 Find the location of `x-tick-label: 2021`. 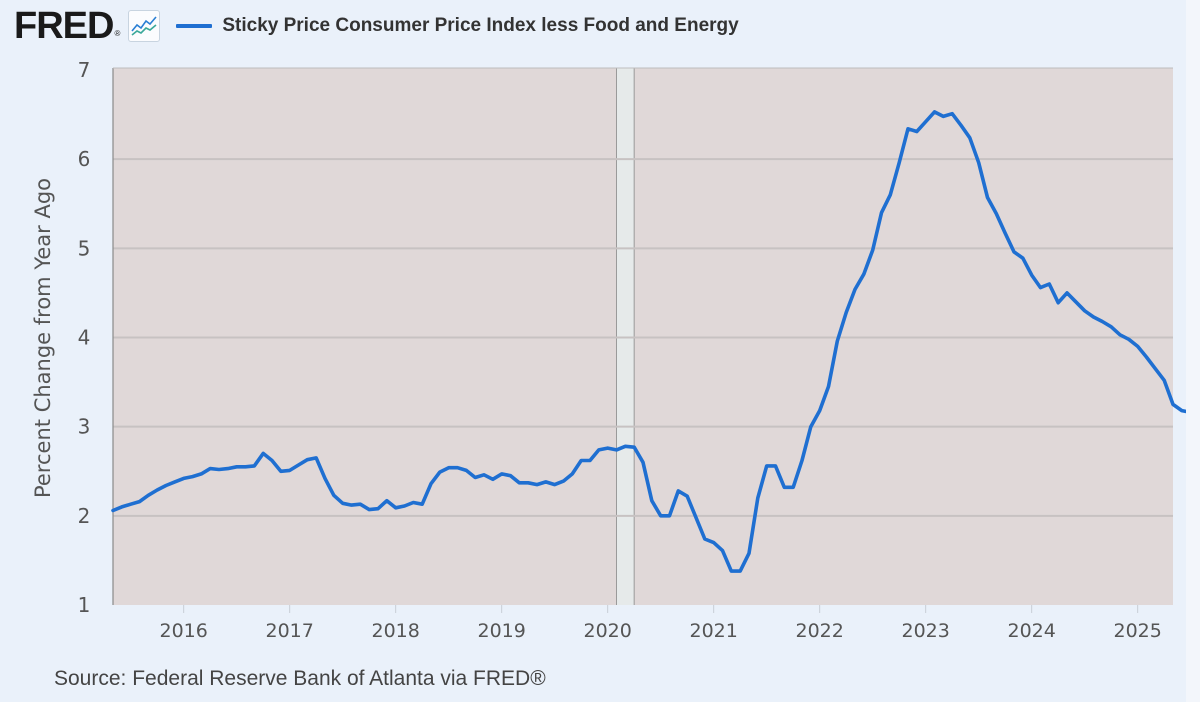

x-tick-label: 2021 is located at coordinates (713, 631).